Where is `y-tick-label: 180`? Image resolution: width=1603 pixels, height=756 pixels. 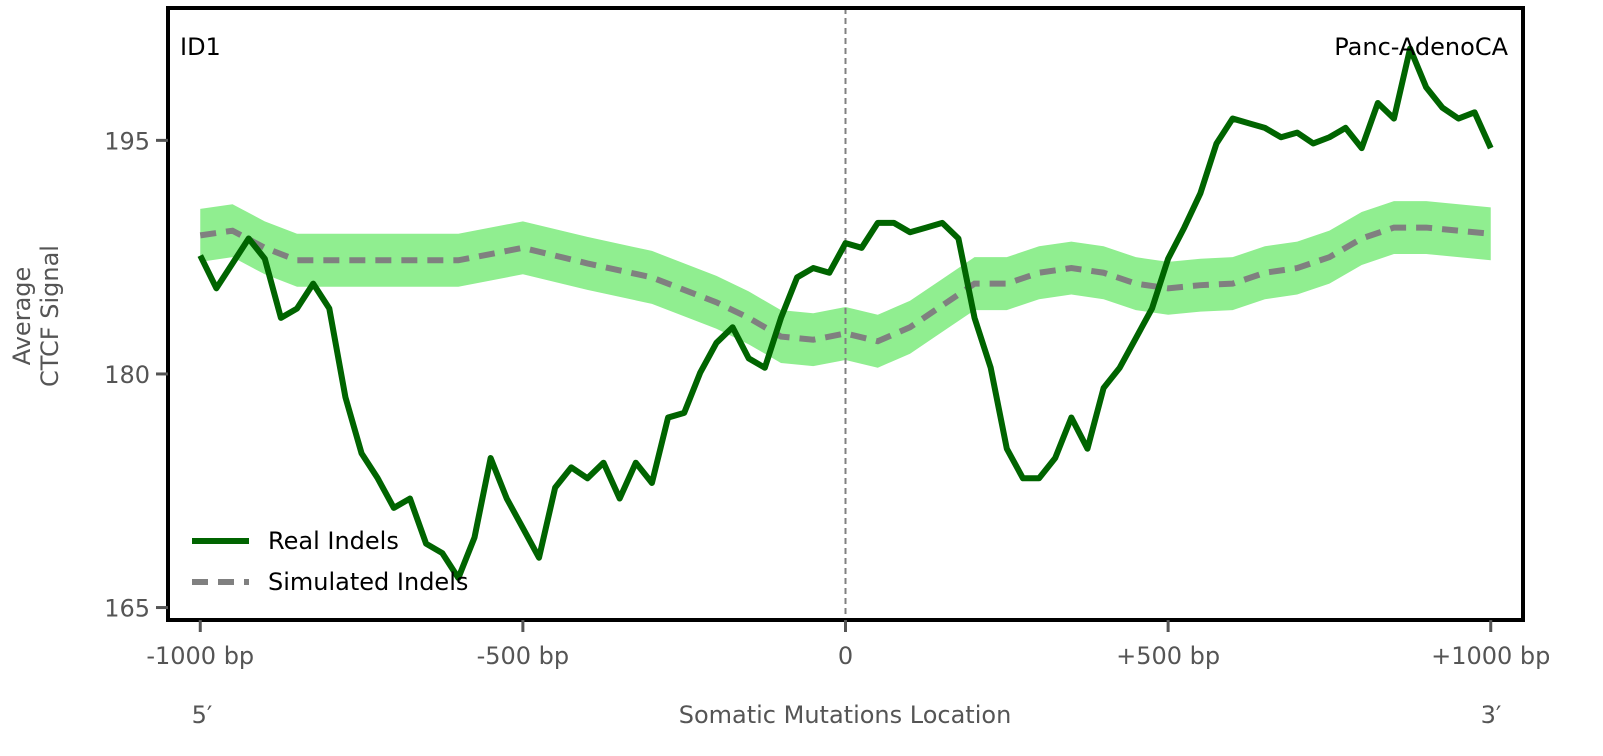 y-tick-label: 180 is located at coordinates (127, 375).